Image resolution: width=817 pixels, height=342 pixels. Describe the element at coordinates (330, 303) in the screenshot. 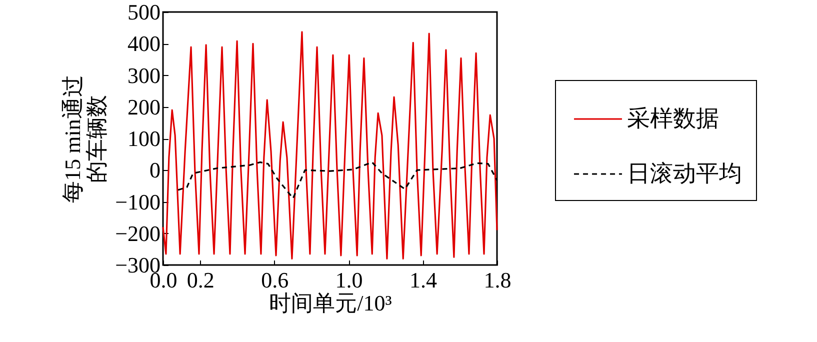

I see `x-axis-title: 时间单元/10³` at that location.